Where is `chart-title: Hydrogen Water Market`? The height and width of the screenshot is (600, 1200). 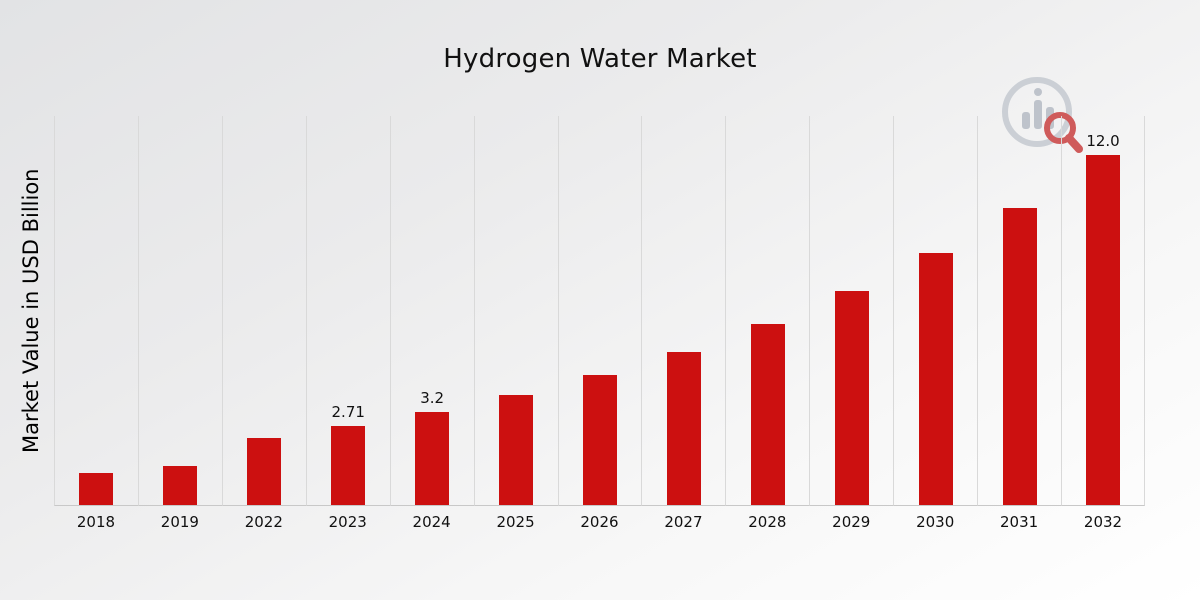
chart-title: Hydrogen Water Market is located at coordinates (600, 59).